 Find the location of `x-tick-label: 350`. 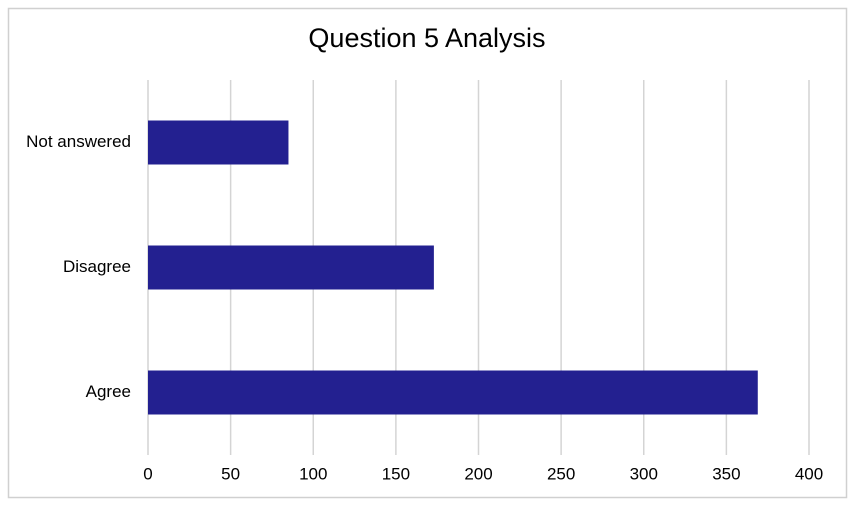

x-tick-label: 350 is located at coordinates (726, 473).